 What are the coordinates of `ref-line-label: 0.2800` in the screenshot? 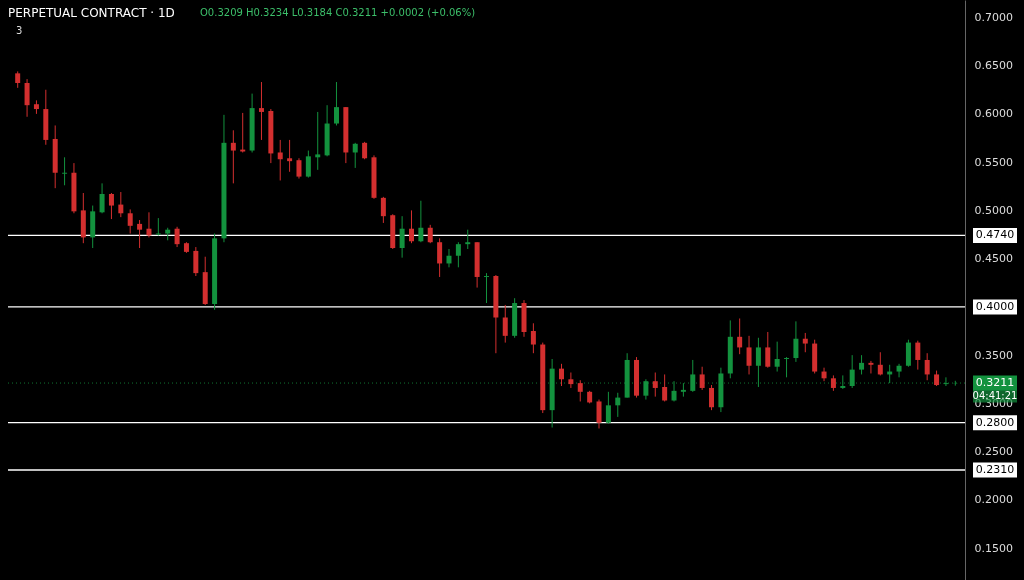 It's located at (995, 422).